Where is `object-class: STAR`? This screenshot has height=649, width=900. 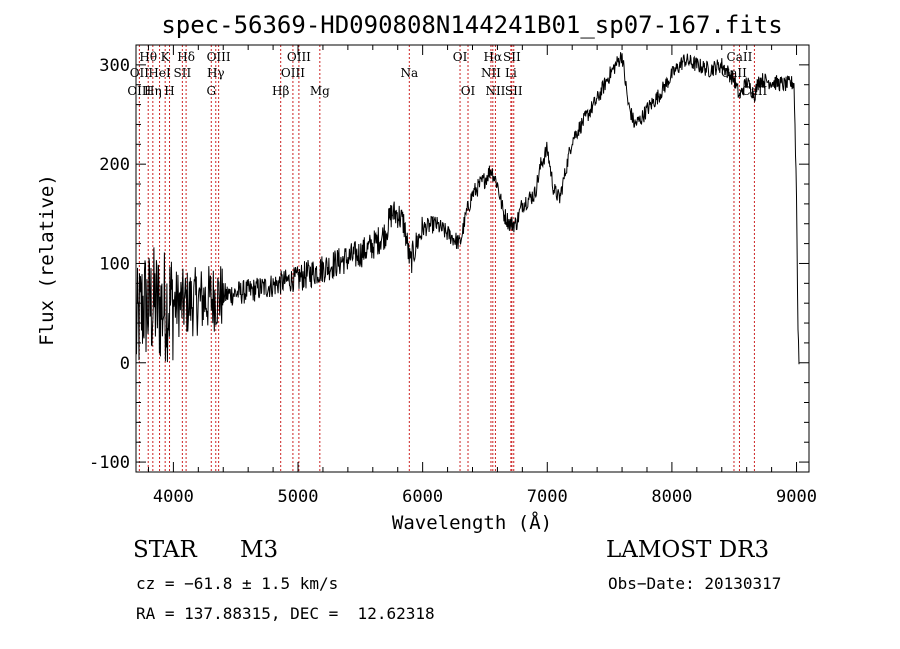 object-class: STAR is located at coordinates (165, 550).